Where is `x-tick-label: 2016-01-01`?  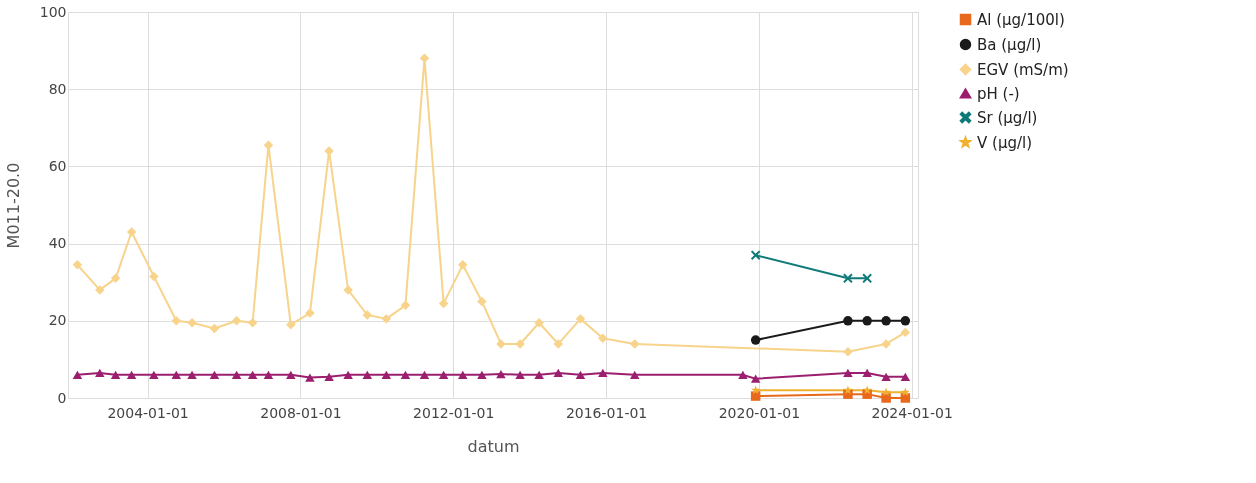 x-tick-label: 2016-01-01 is located at coordinates (606, 412).